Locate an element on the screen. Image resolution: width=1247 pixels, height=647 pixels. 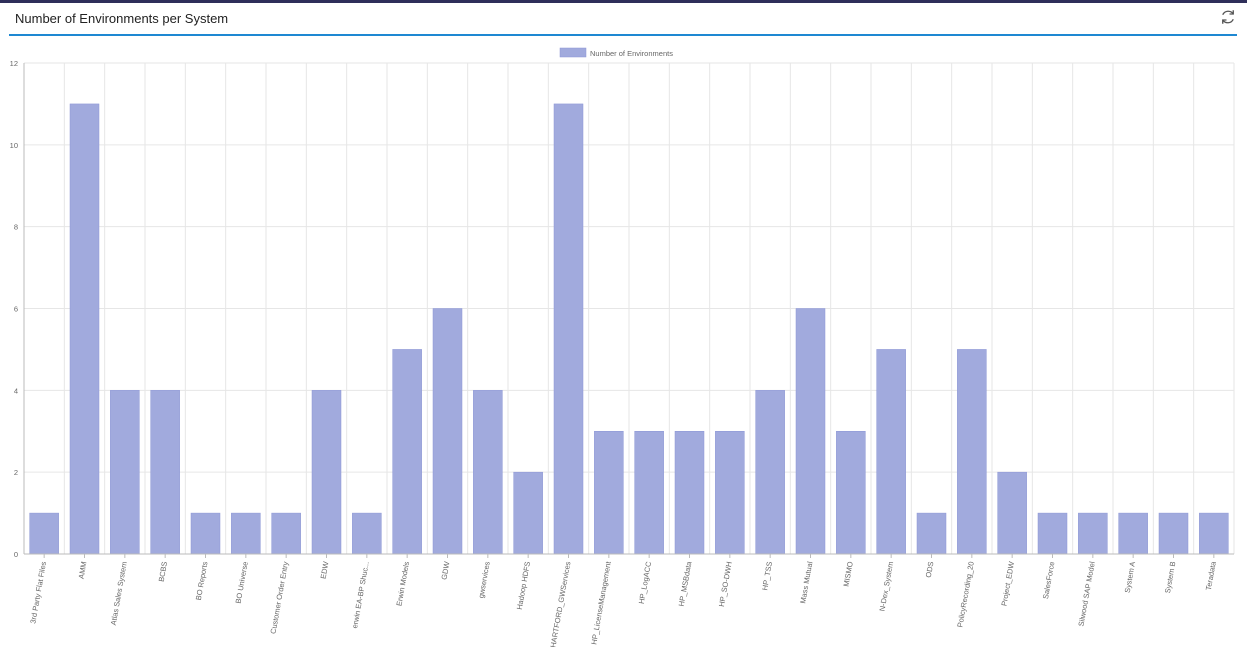
legend-swatch is located at coordinates (573, 52).